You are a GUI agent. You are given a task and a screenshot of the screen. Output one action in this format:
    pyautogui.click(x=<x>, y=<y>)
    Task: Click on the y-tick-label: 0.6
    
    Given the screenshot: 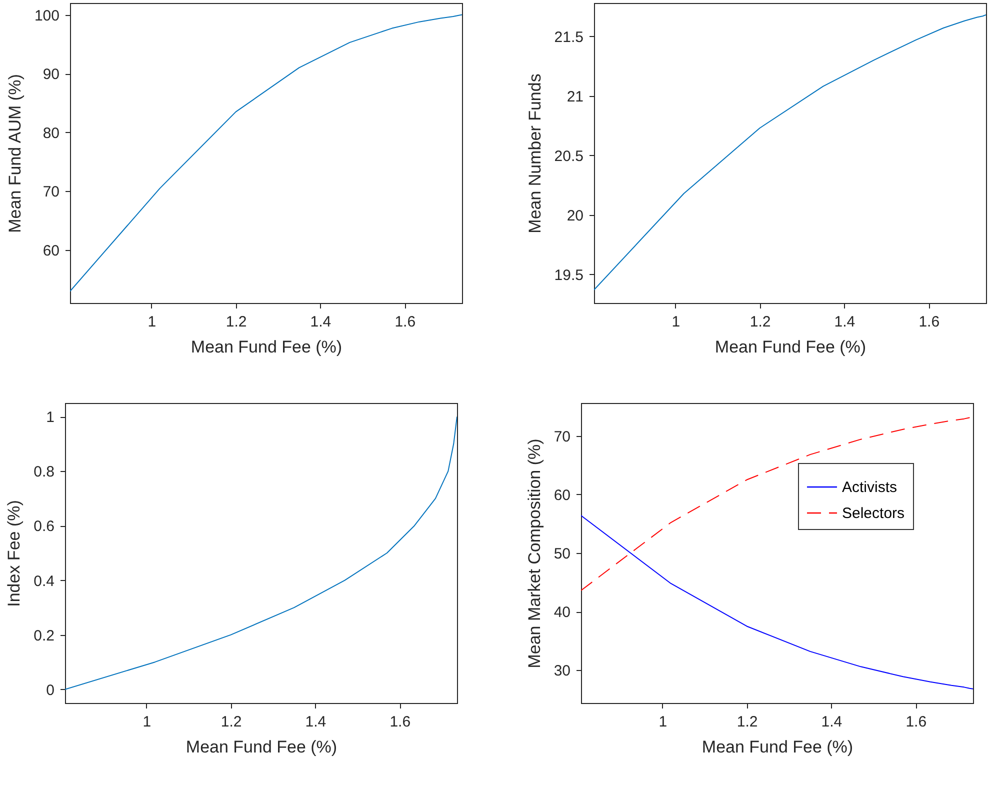 What is the action you would take?
    pyautogui.click(x=44, y=527)
    